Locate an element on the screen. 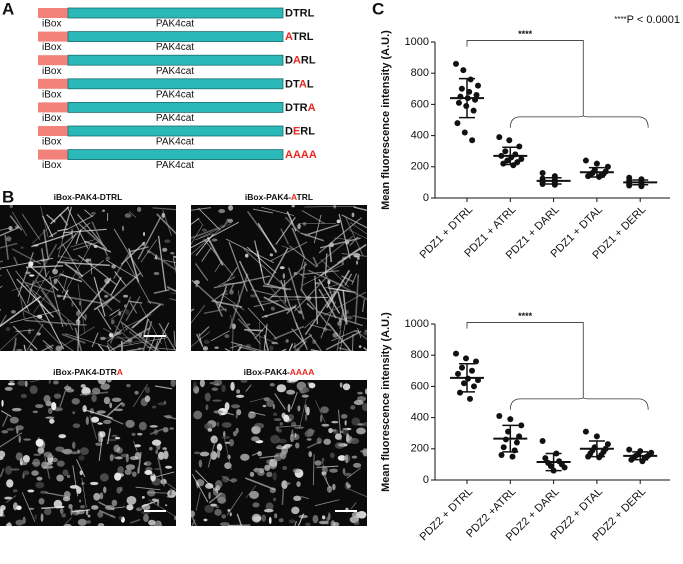  domain-label: iBox is located at coordinates (51, 24).